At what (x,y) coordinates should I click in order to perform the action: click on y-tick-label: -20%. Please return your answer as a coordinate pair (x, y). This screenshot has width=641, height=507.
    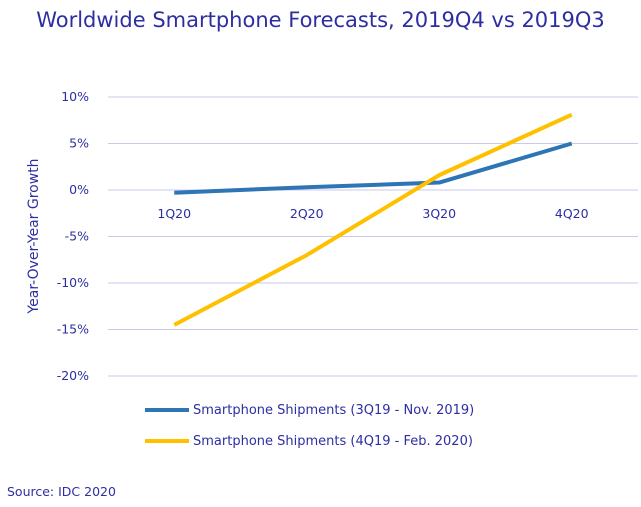
    Looking at the image, I should click on (73, 375).